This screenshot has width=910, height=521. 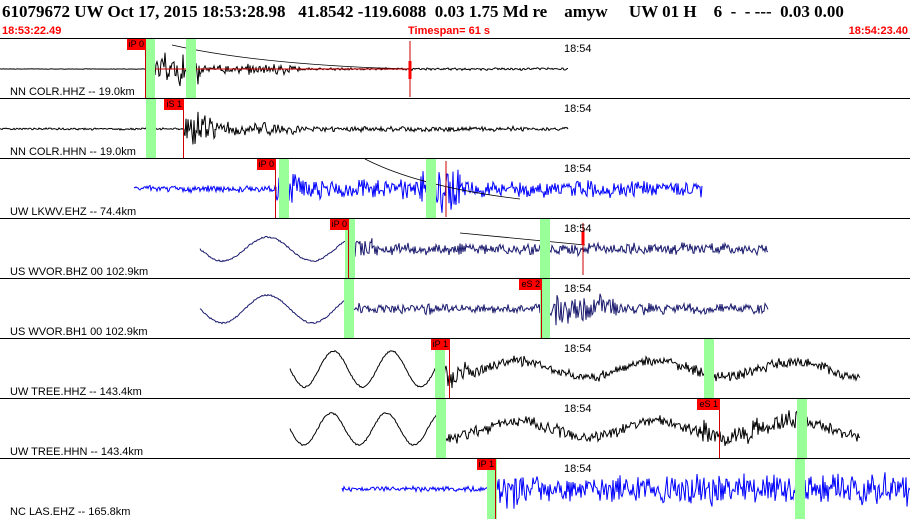 What do you see at coordinates (878, 31) in the screenshot?
I see `end-time: 18:54:23.40` at bounding box center [878, 31].